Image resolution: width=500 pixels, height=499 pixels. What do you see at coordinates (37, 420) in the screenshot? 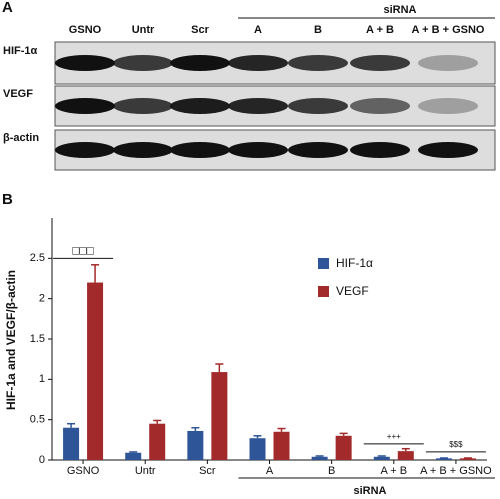
I see `y-tick-label: 0.5` at bounding box center [37, 420].